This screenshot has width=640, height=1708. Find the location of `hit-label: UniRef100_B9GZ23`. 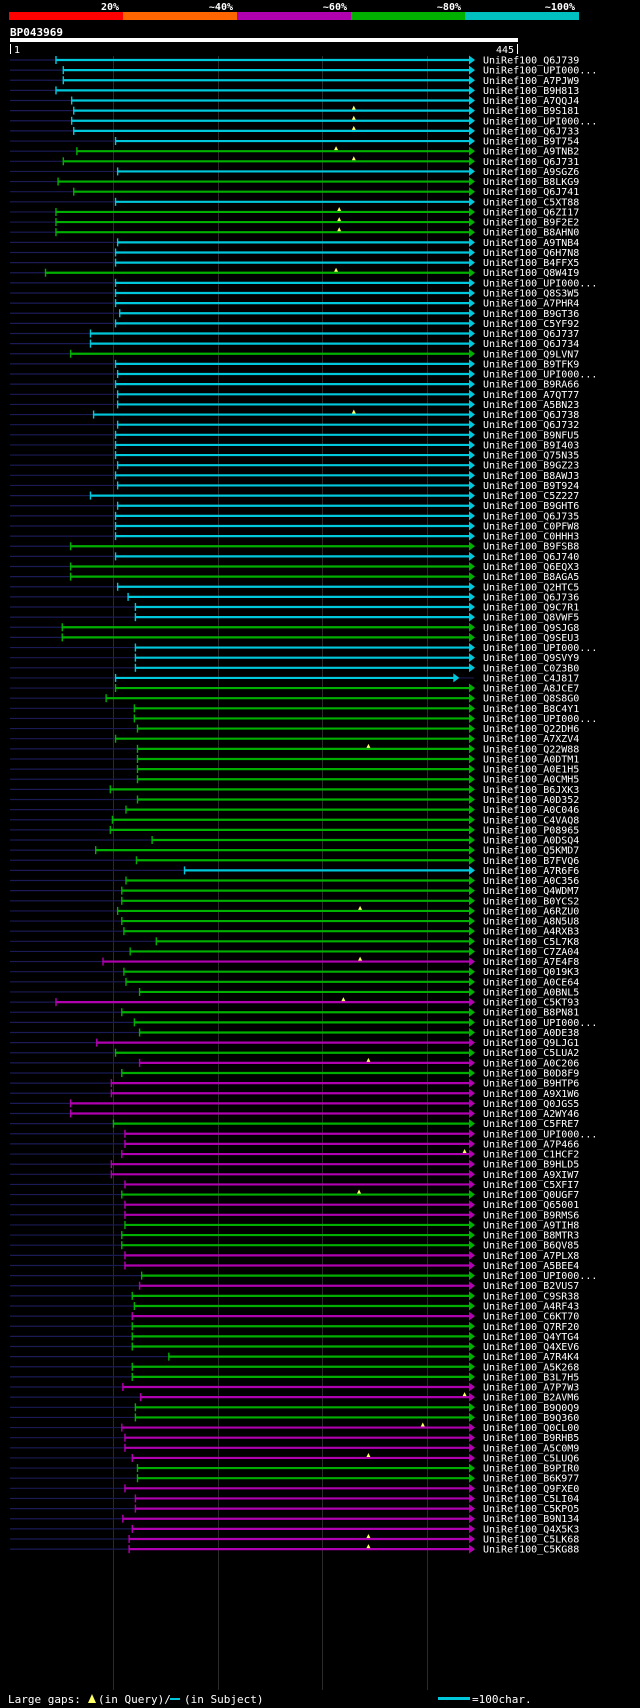

hit-label: UniRef100_B9GZ23 is located at coordinates (531, 466).